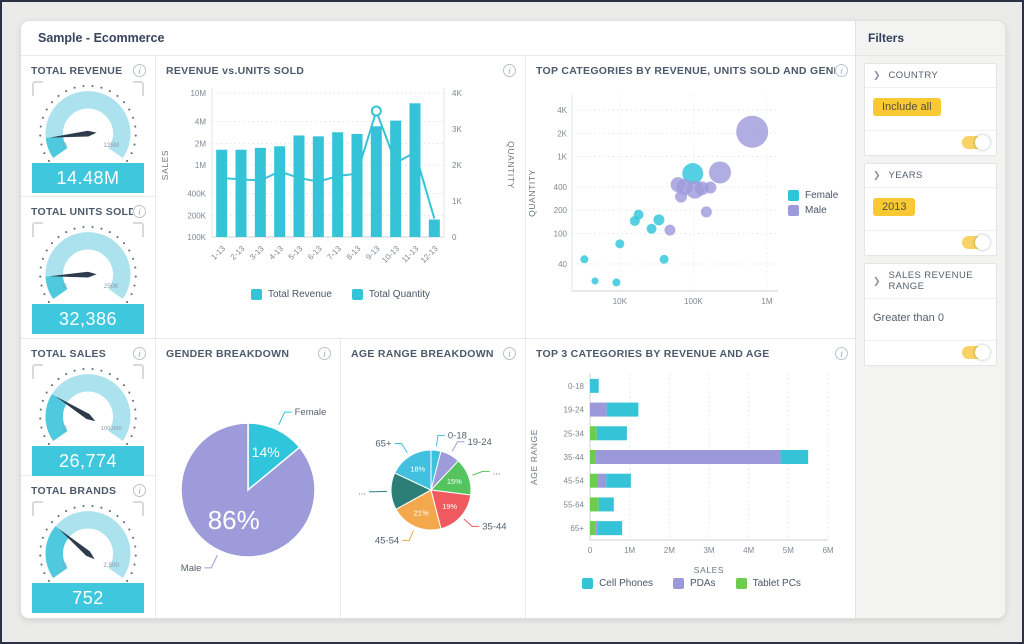 The image size is (1024, 644). I want to click on filter-body: Include all, so click(930, 109).